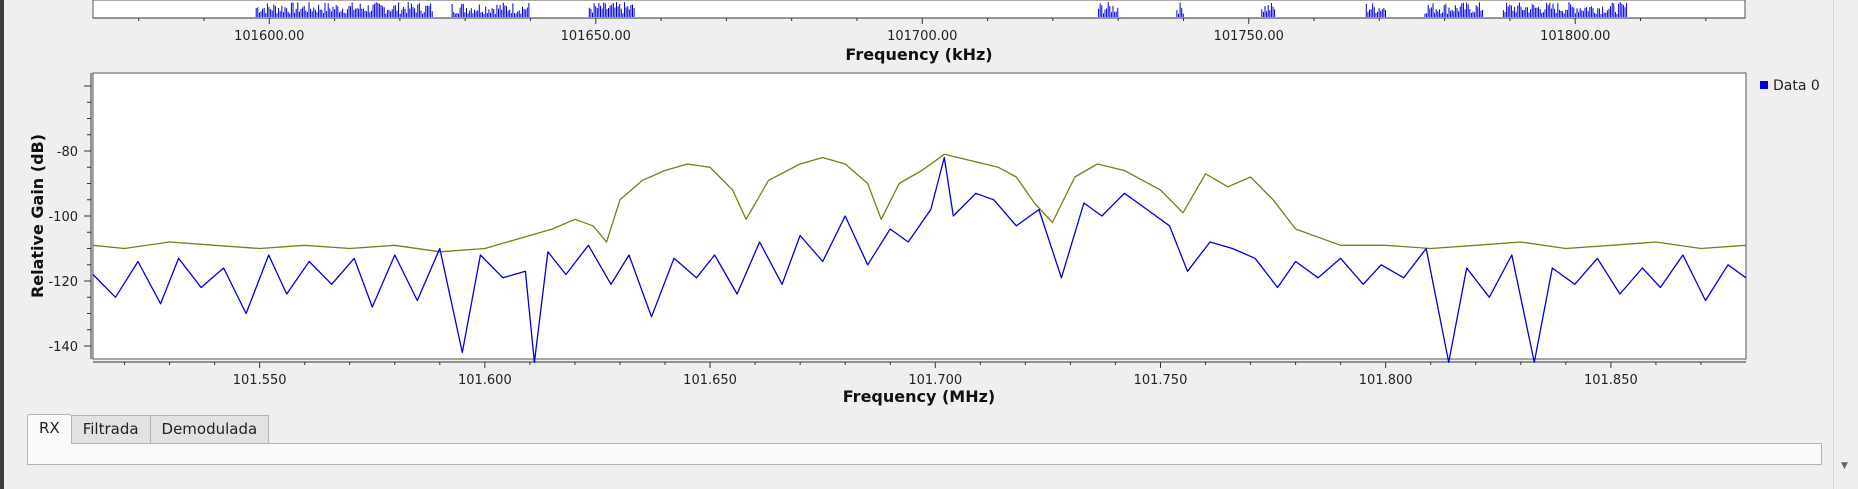 This screenshot has height=489, width=1858. I want to click on x-tick-label: 101.700, so click(935, 380).